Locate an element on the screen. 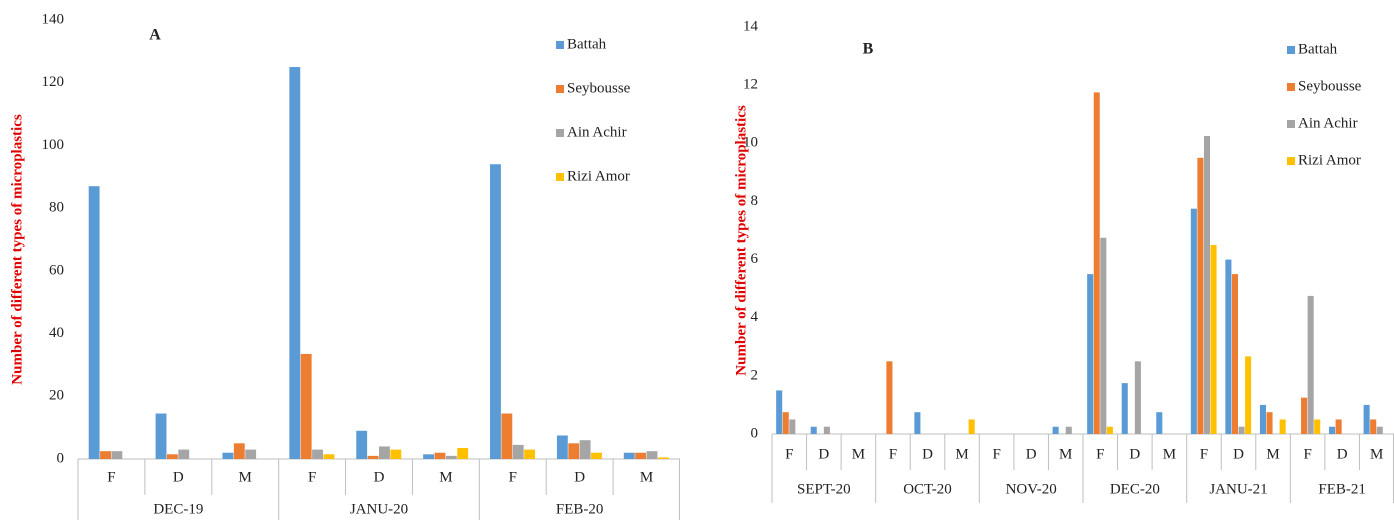 The height and width of the screenshot is (520, 1394). legend-label: Ain Achir is located at coordinates (1328, 123).